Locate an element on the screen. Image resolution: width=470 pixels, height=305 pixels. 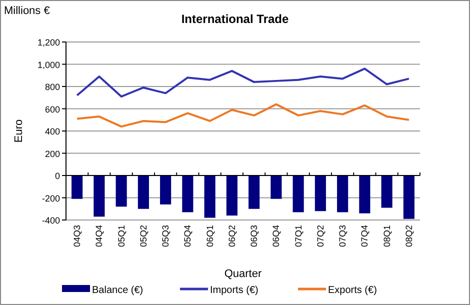
x-tick-label: 05Q4 is located at coordinates (187, 236).